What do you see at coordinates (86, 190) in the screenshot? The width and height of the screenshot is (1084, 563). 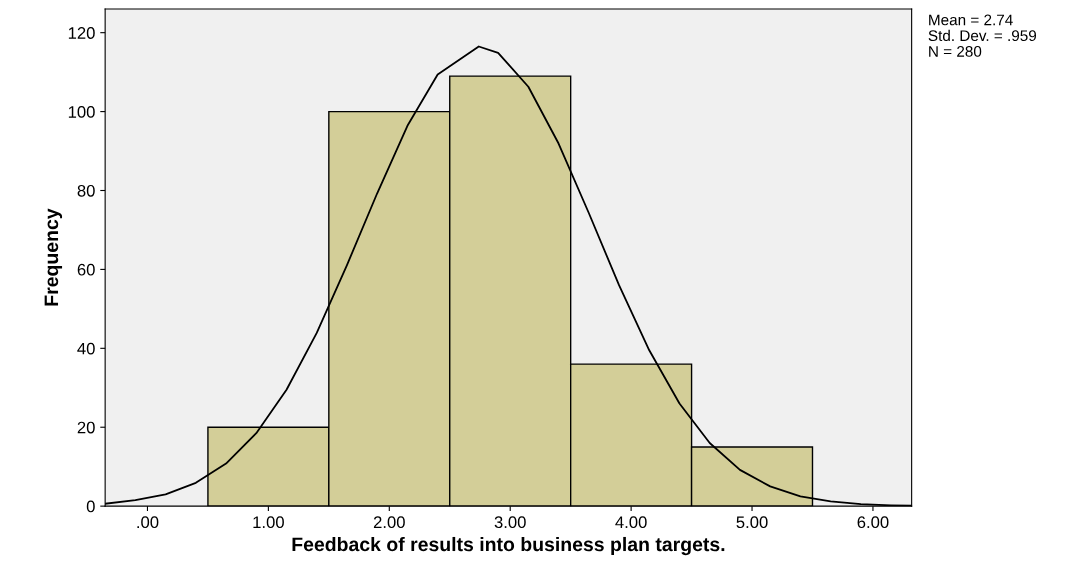 I see `y-tick-label: 80` at bounding box center [86, 190].